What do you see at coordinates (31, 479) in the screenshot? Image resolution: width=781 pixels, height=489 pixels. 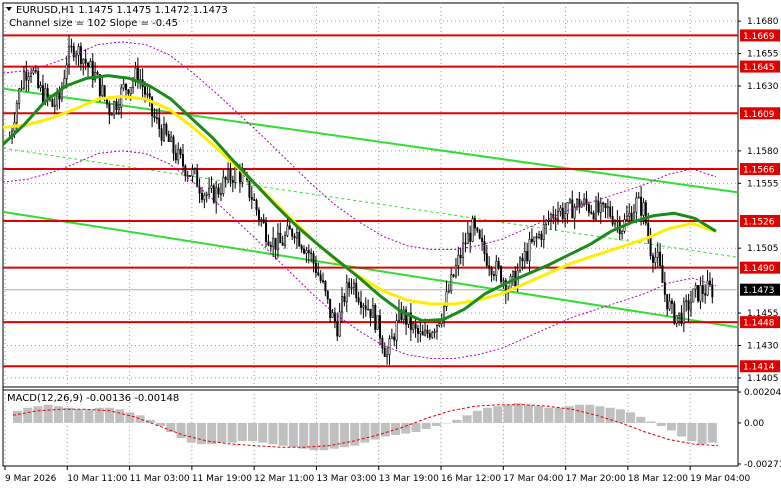 I see `x-tick-label: 9 Mar 2026` at bounding box center [31, 479].